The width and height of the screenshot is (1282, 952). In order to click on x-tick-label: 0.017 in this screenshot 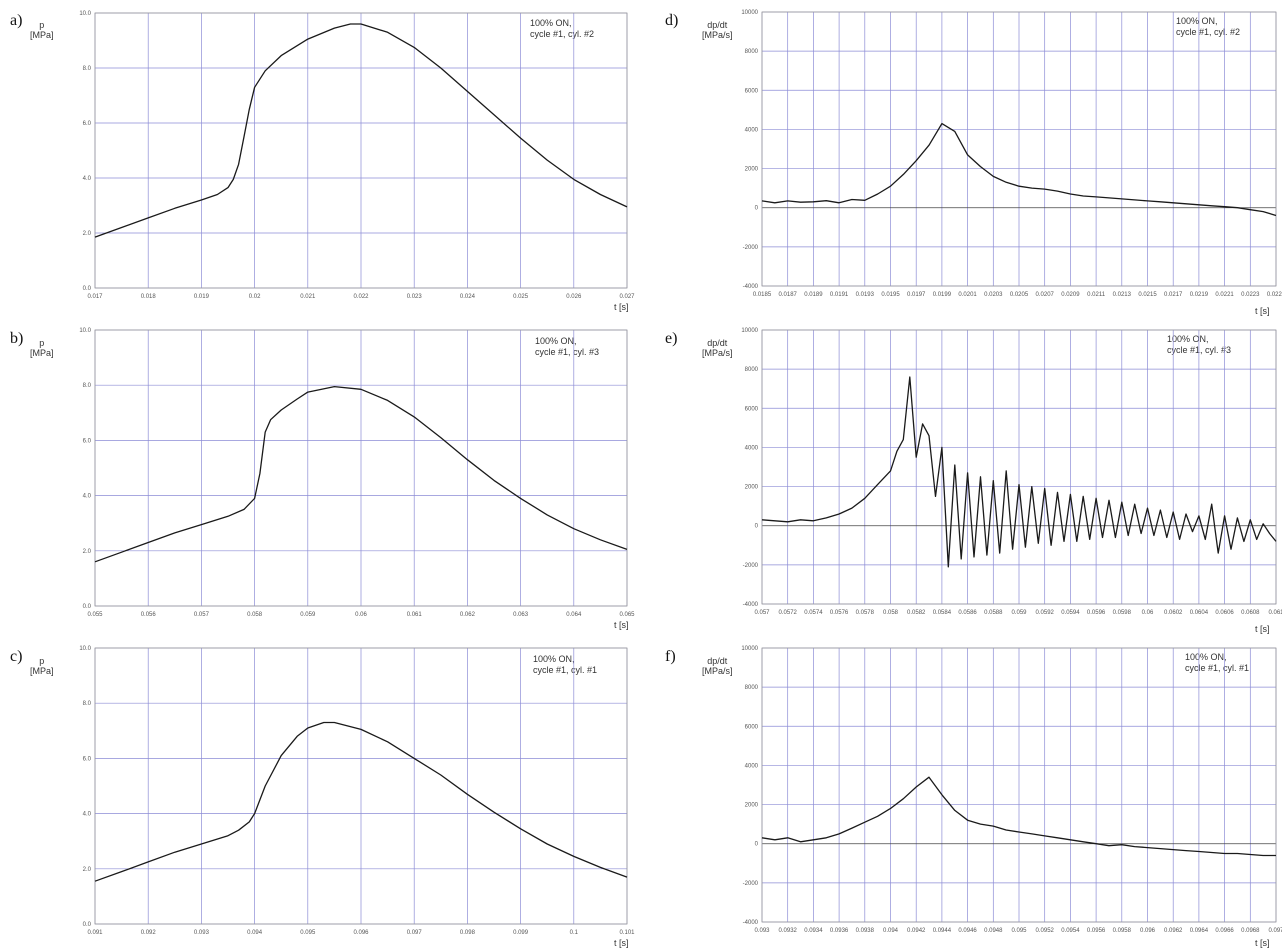, I will do `click(95, 297)`.